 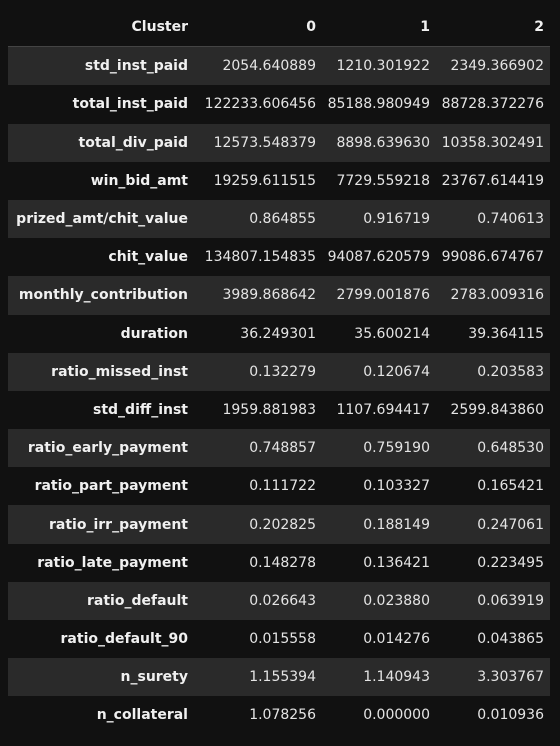 What do you see at coordinates (264, 180) in the screenshot?
I see `cell-value: 19259.611515` at bounding box center [264, 180].